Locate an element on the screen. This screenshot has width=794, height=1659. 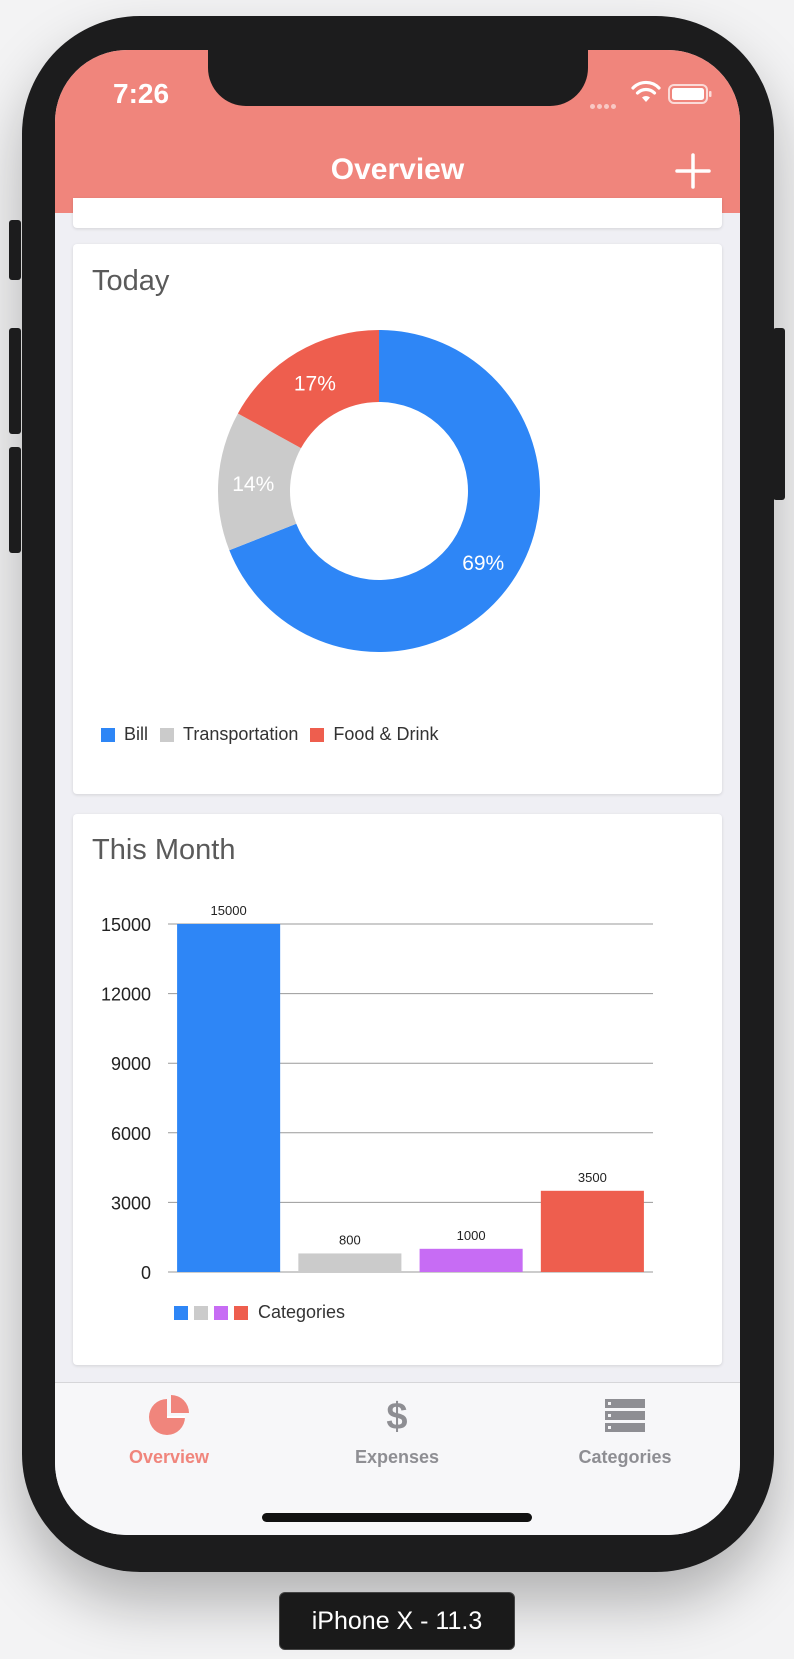
donut-value-label: 14% is located at coordinates (253, 484).